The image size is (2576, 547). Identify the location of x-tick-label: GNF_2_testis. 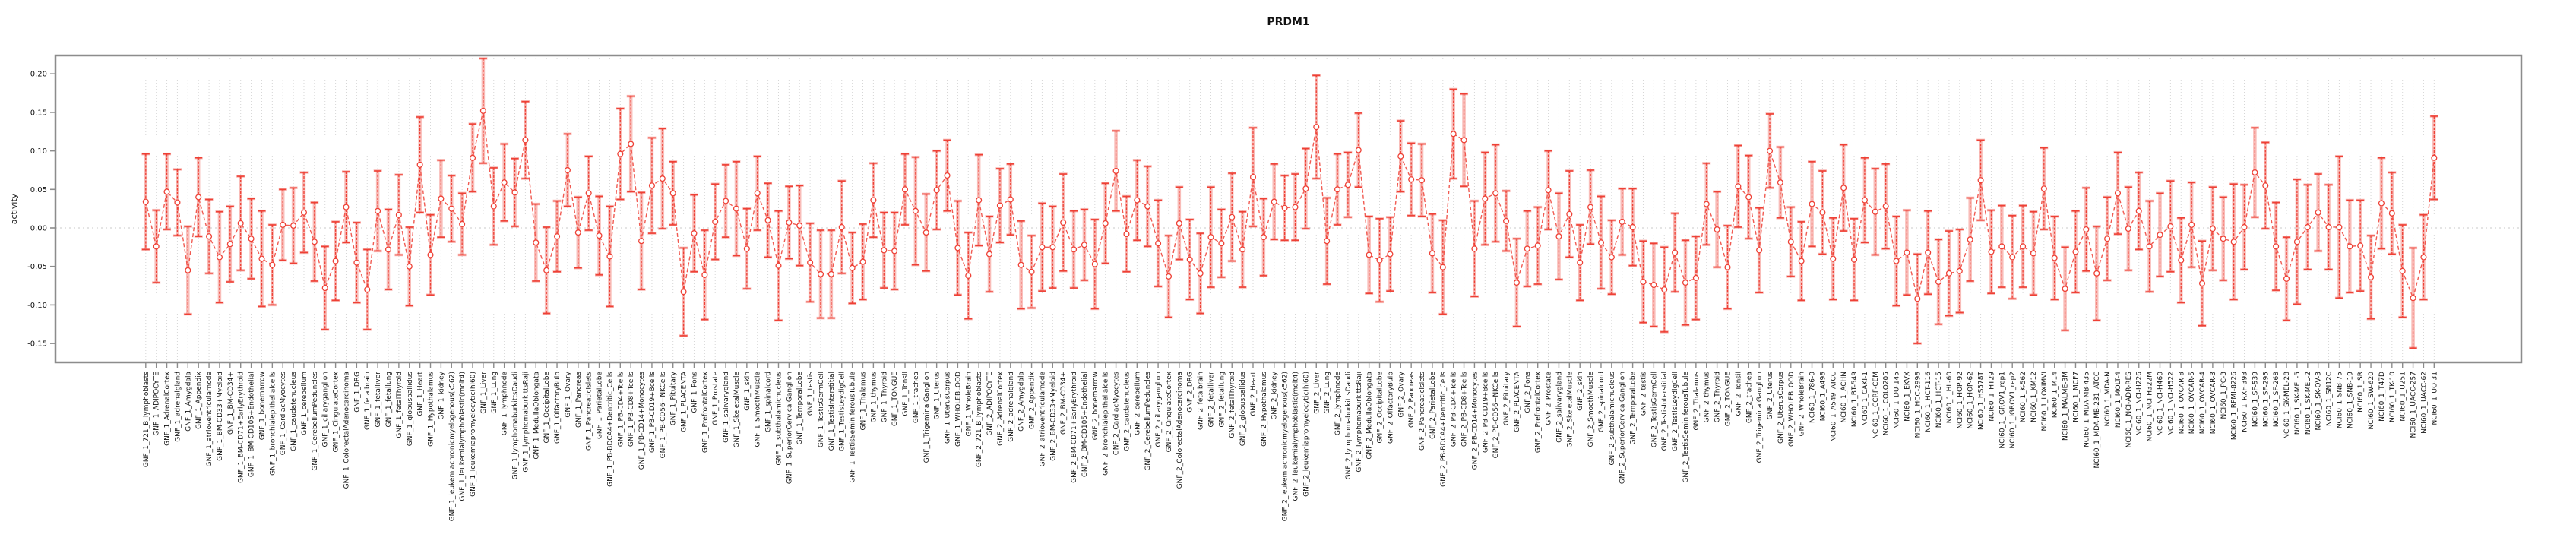
(1643, 394).